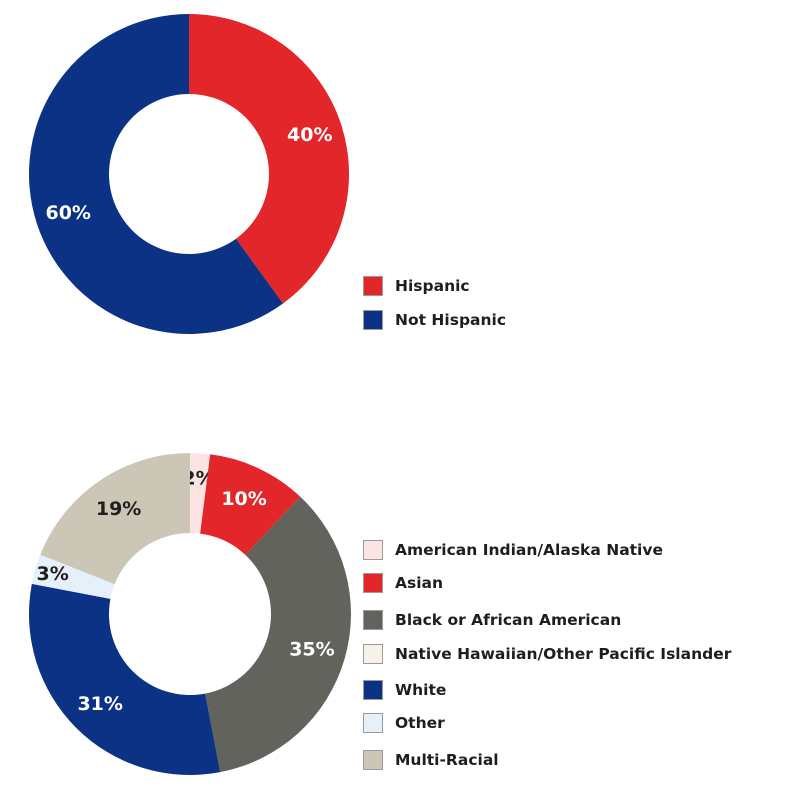  I want to click on slice-label-multi-racial: 19%, so click(118, 509).